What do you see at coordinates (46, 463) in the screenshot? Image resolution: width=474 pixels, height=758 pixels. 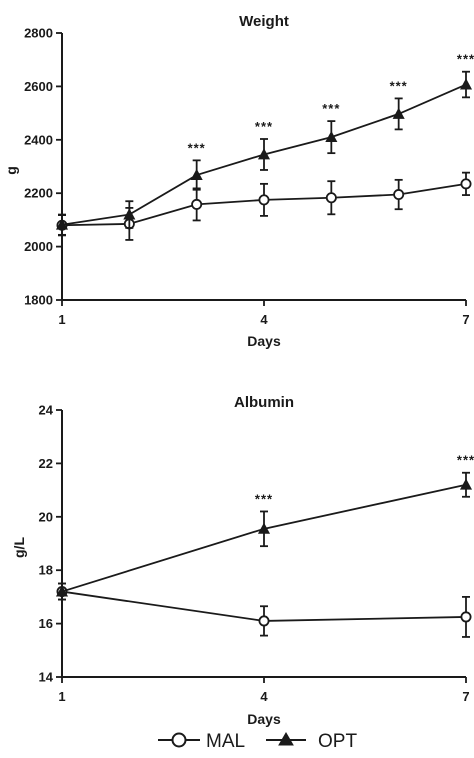 I see `y-tick-label: 22` at bounding box center [46, 463].